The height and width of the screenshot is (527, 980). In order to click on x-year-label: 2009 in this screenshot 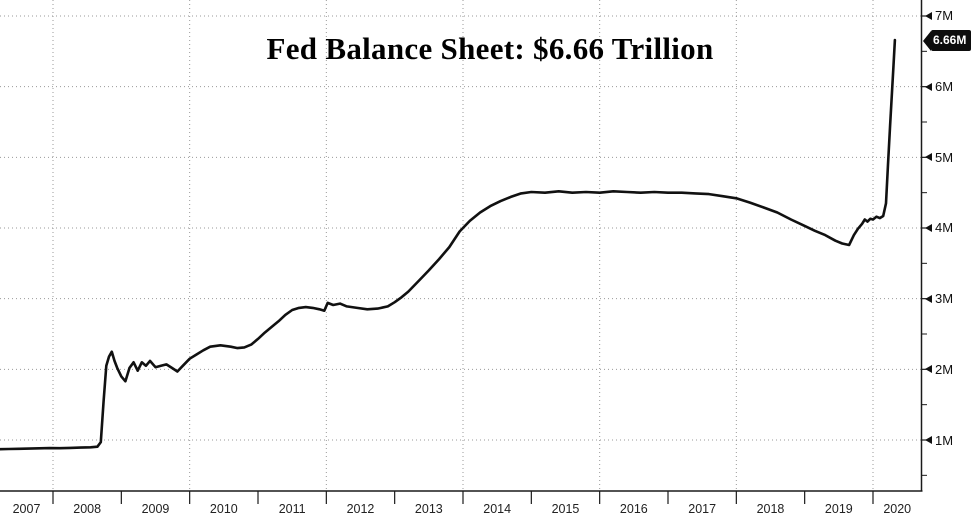, I will do `click(155, 509)`.